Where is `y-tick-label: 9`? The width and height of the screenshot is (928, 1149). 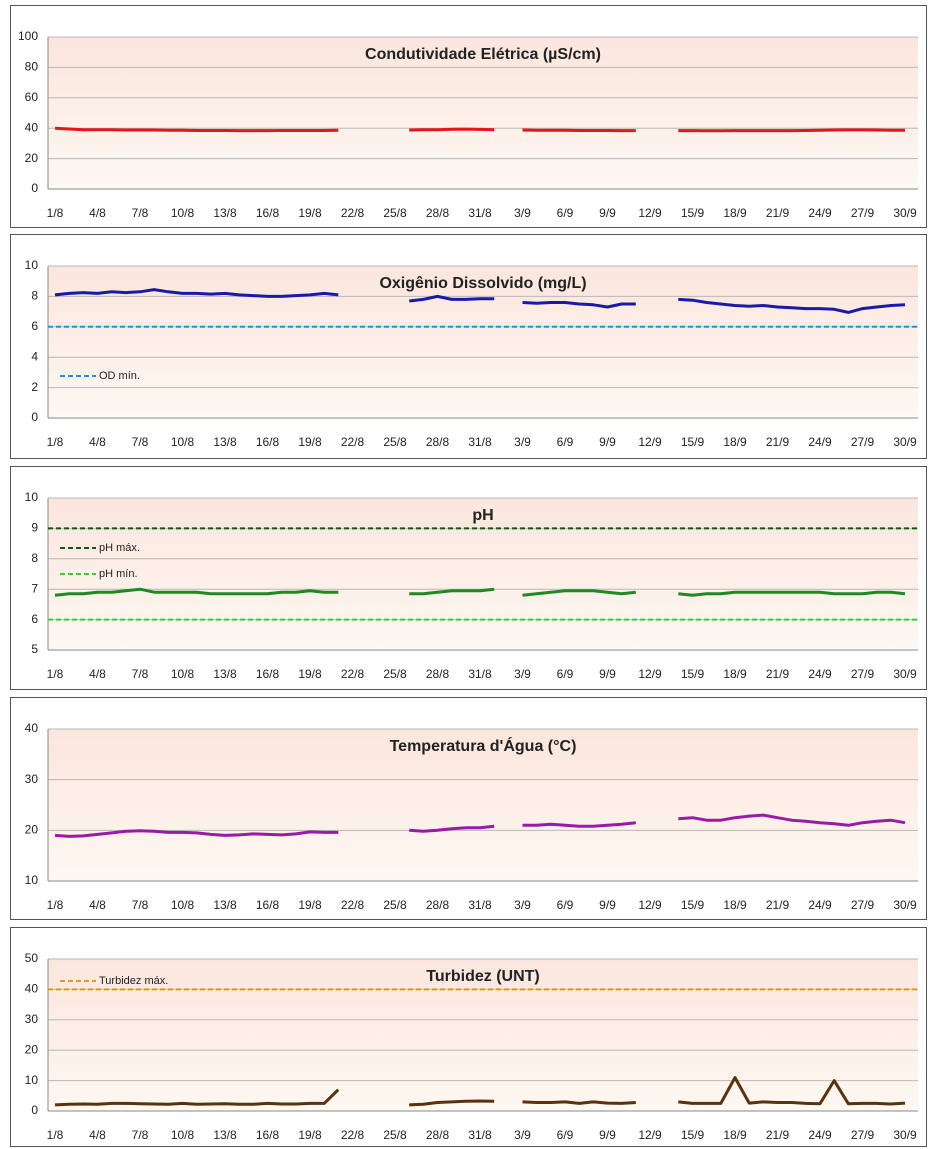 y-tick-label: 9 is located at coordinates (34, 528).